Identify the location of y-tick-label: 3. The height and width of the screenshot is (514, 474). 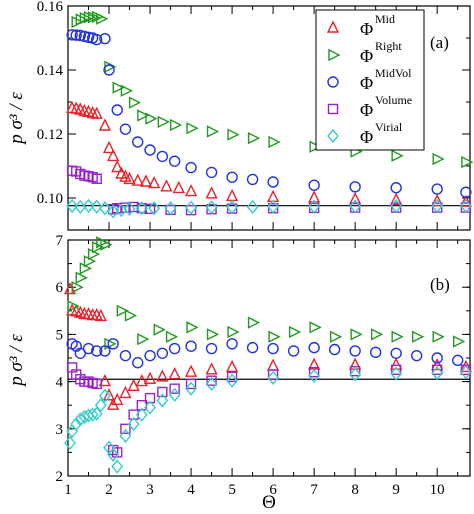
(60, 430).